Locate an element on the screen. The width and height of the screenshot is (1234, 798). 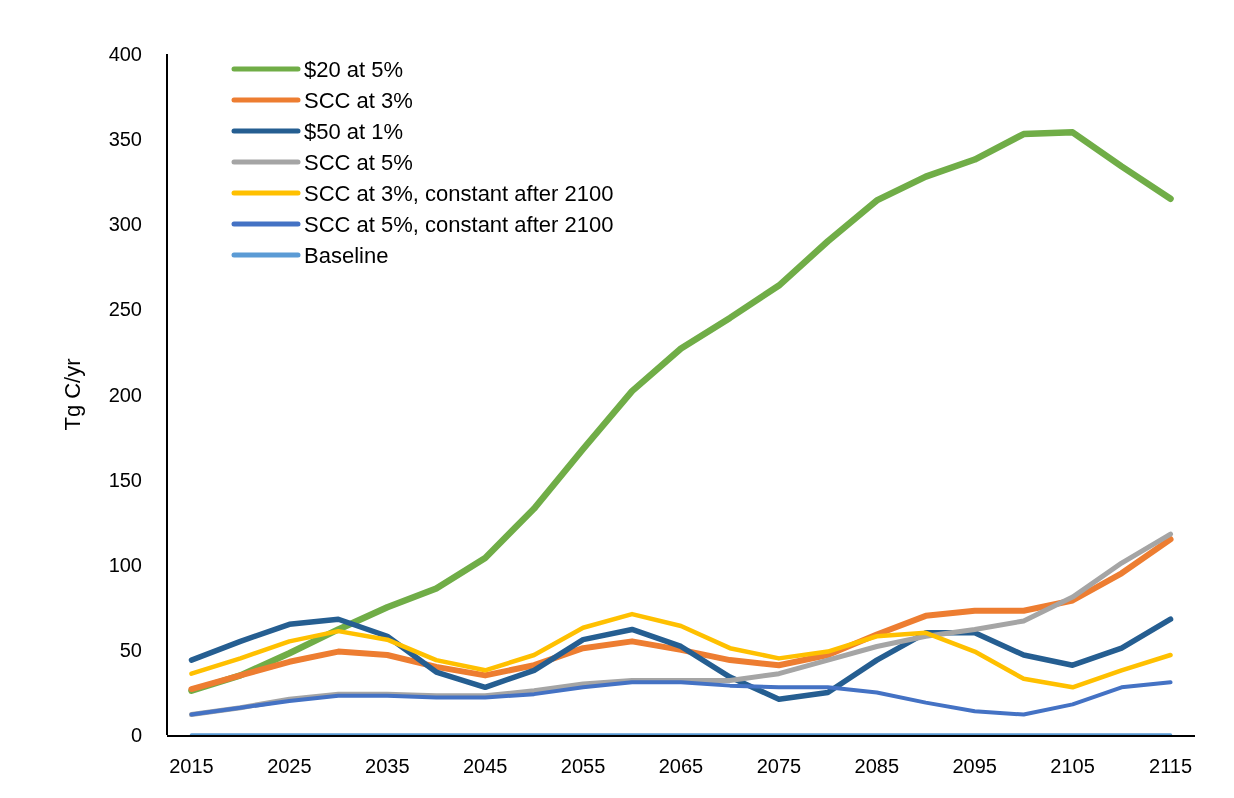
legend-label: SCC at 3%, constant after 2100 is located at coordinates (459, 193).